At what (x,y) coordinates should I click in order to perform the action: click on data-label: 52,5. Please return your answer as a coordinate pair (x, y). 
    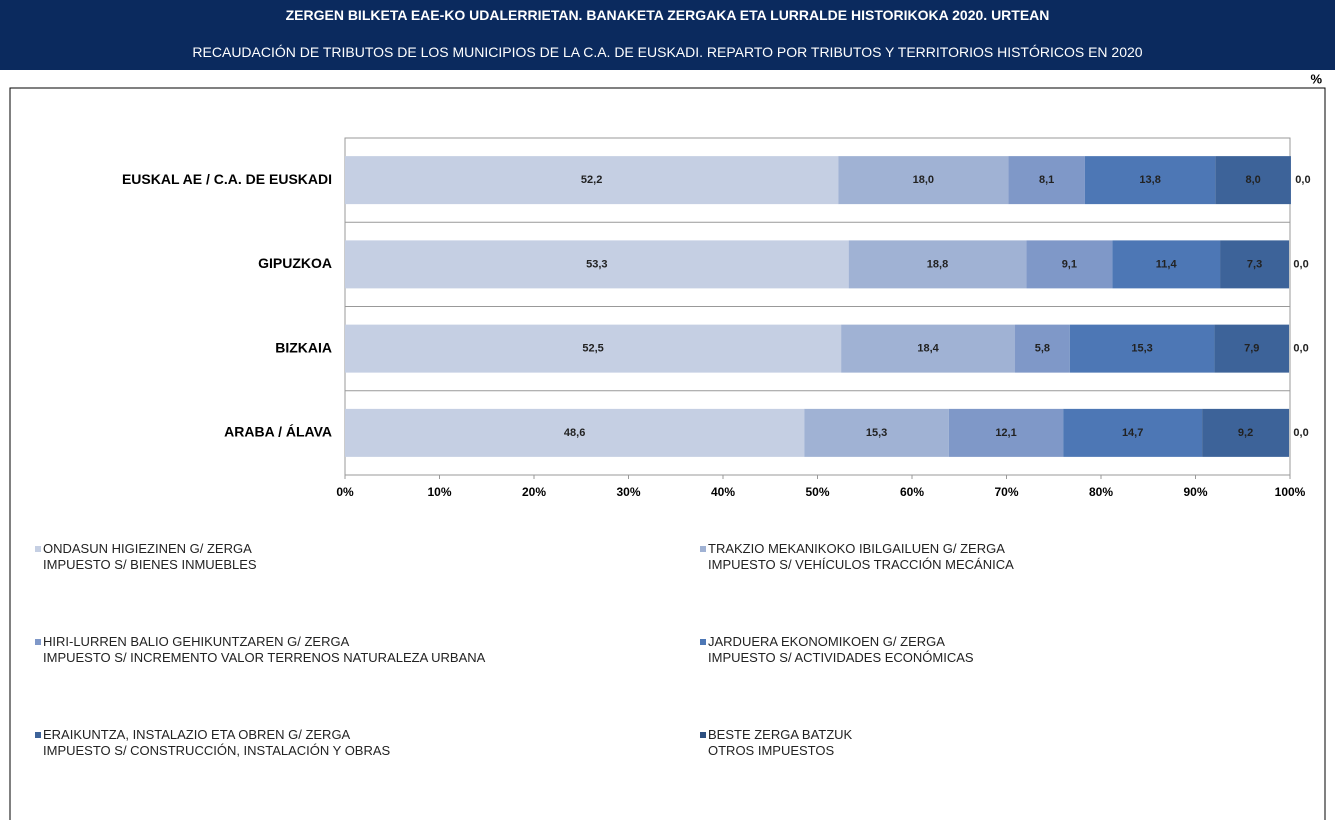
    Looking at the image, I should click on (592, 349).